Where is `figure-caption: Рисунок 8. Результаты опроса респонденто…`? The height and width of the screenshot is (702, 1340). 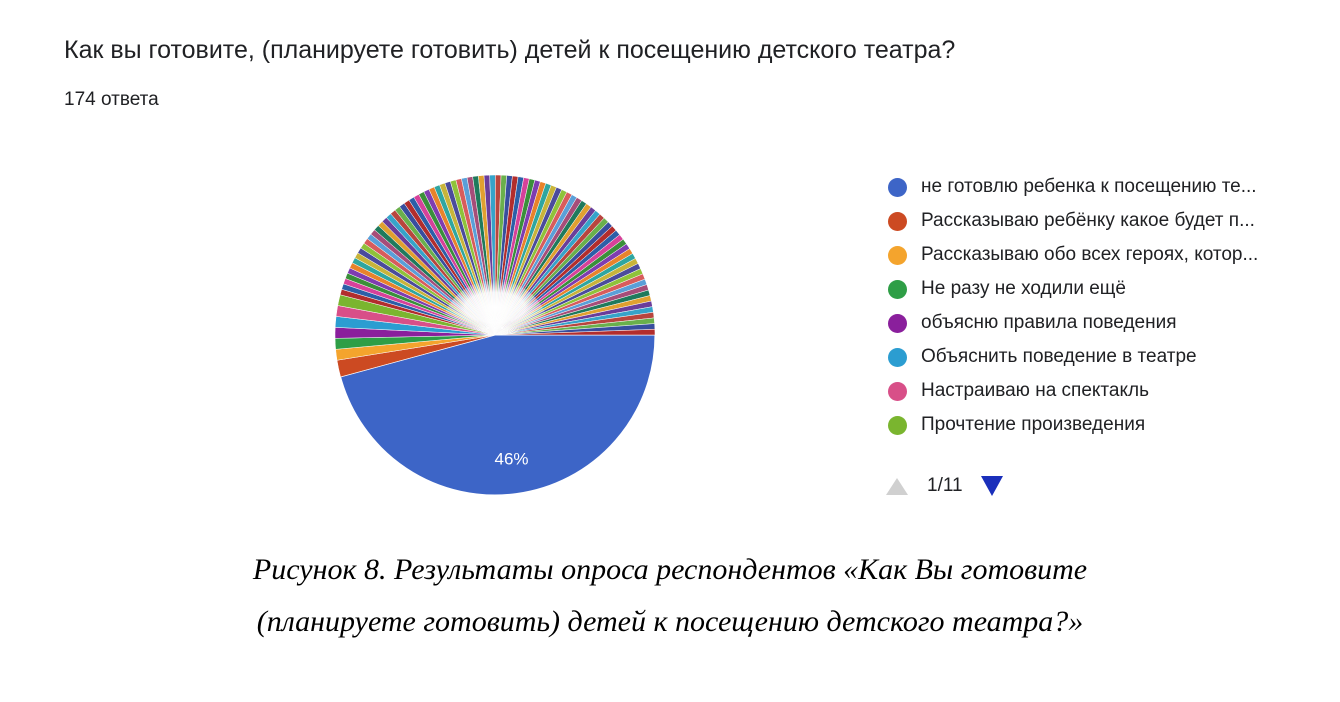 figure-caption: Рисунок 8. Результаты опроса респонденто… is located at coordinates (670, 596).